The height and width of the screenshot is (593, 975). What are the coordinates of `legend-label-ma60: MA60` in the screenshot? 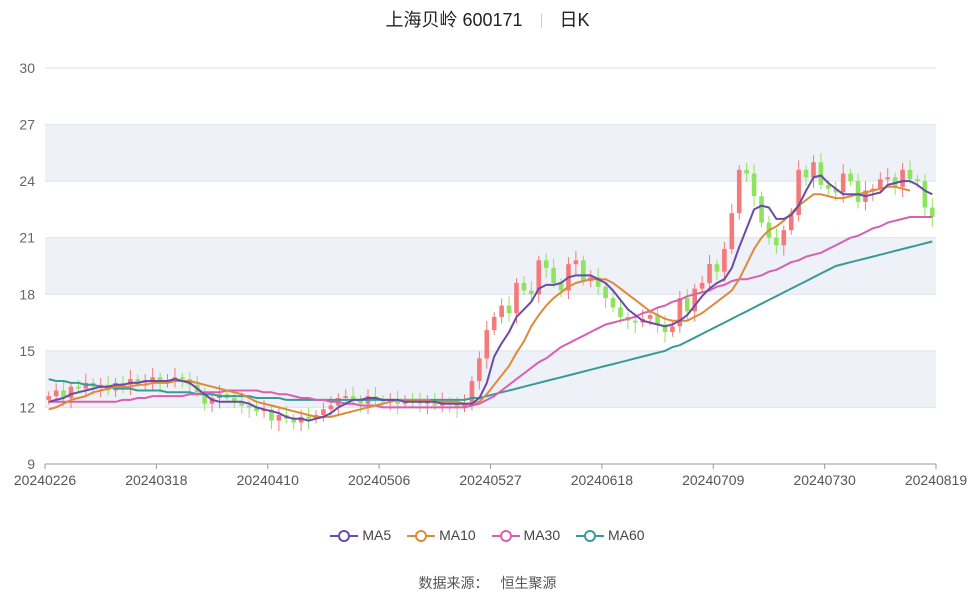 It's located at (626, 535).